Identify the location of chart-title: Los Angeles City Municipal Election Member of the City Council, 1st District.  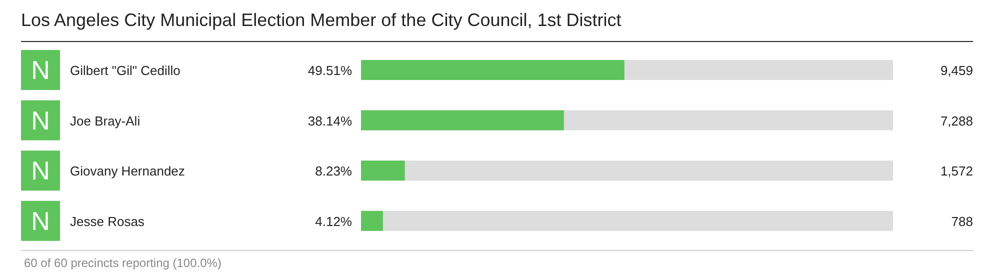
(321, 20).